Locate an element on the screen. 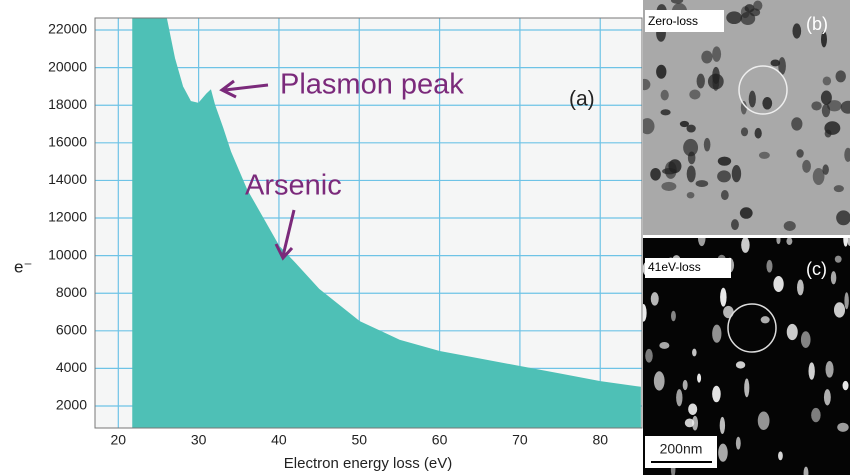 The height and width of the screenshot is (475, 850). panel-label: (a) is located at coordinates (582, 99).